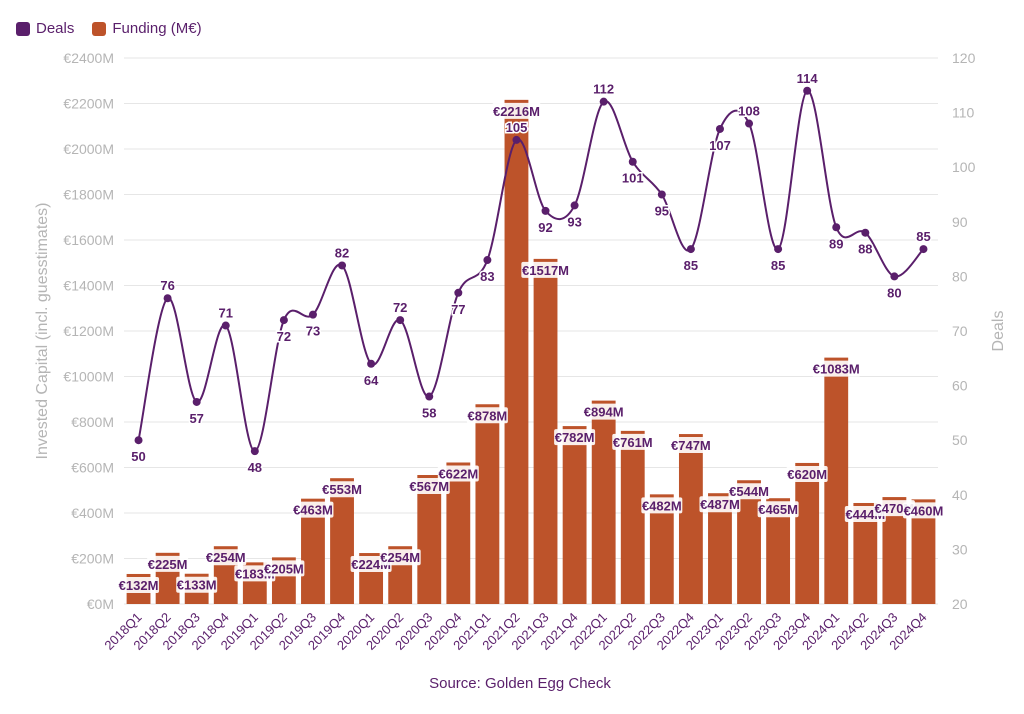 The height and width of the screenshot is (714, 1024). I want to click on deals-data-label: 77, so click(458, 309).